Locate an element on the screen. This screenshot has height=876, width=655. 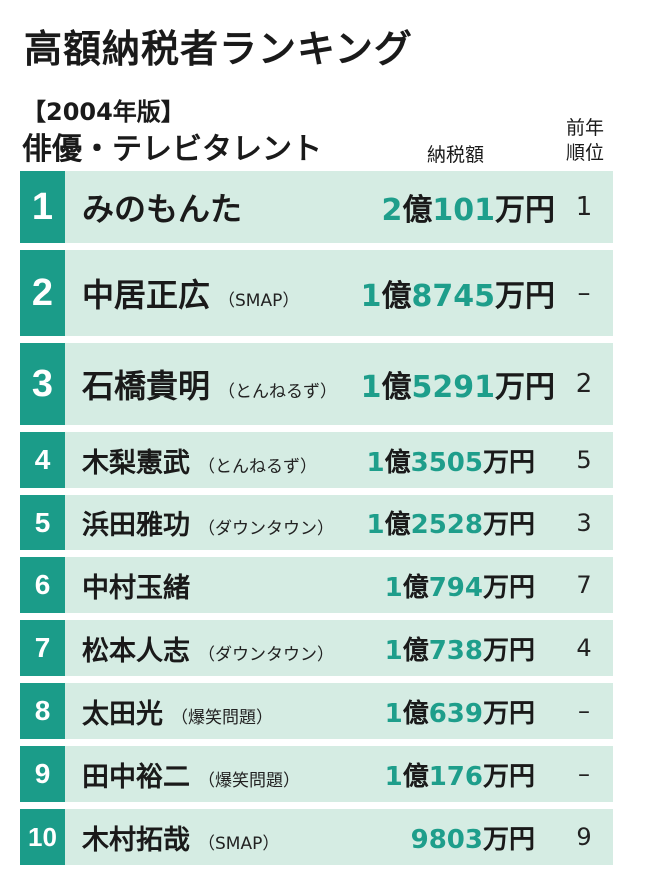
table-row: 3 石橋貴明 （とんねるず） 1億5291万円 2 is located at coordinates (316, 384).